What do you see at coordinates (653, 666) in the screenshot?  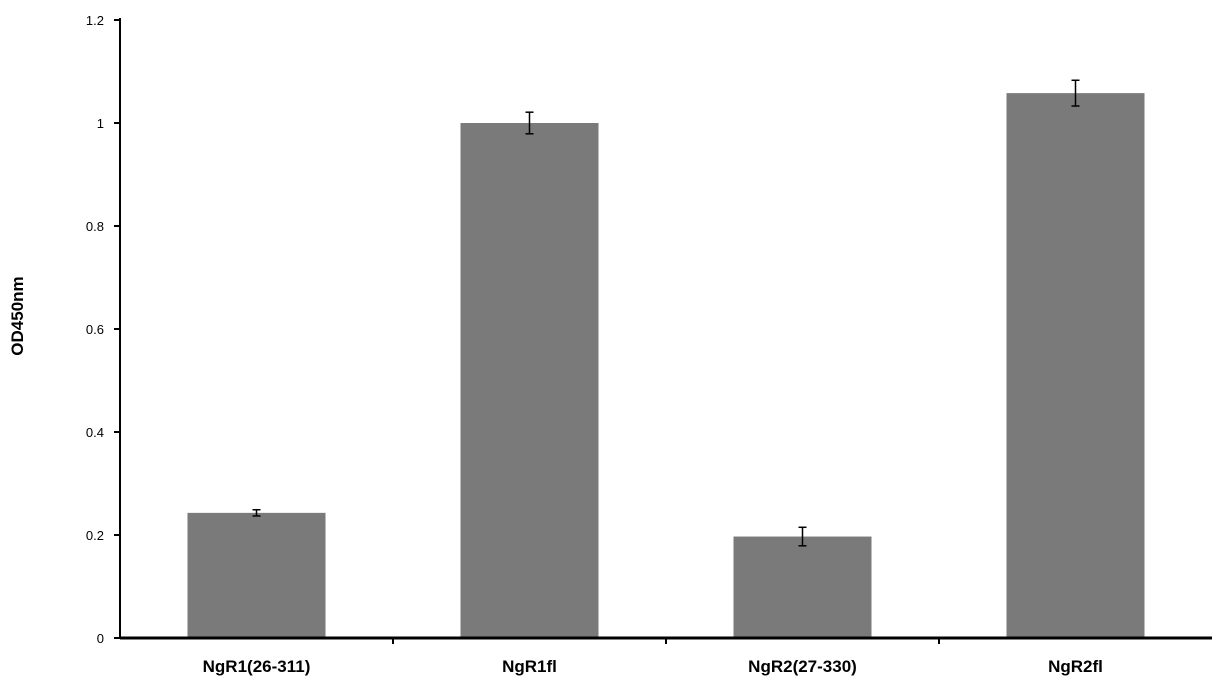 I see `category-labels: NgR1(26-311) NgR1fl NgR2(27-330) NgR2fl` at bounding box center [653, 666].